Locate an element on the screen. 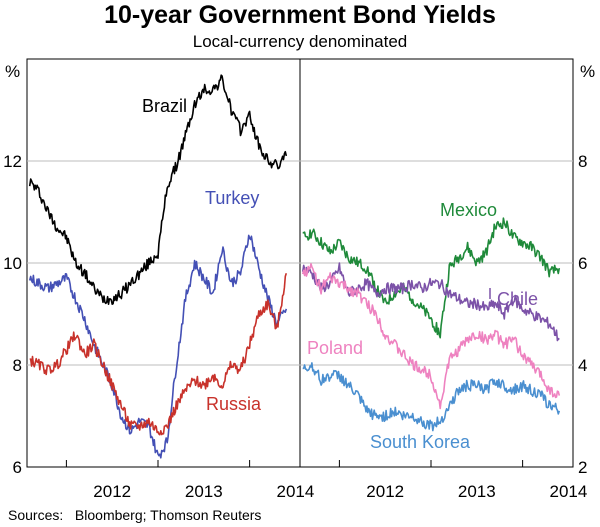 The width and height of the screenshot is (600, 527). series-label-brazil: Brazil is located at coordinates (164, 106).